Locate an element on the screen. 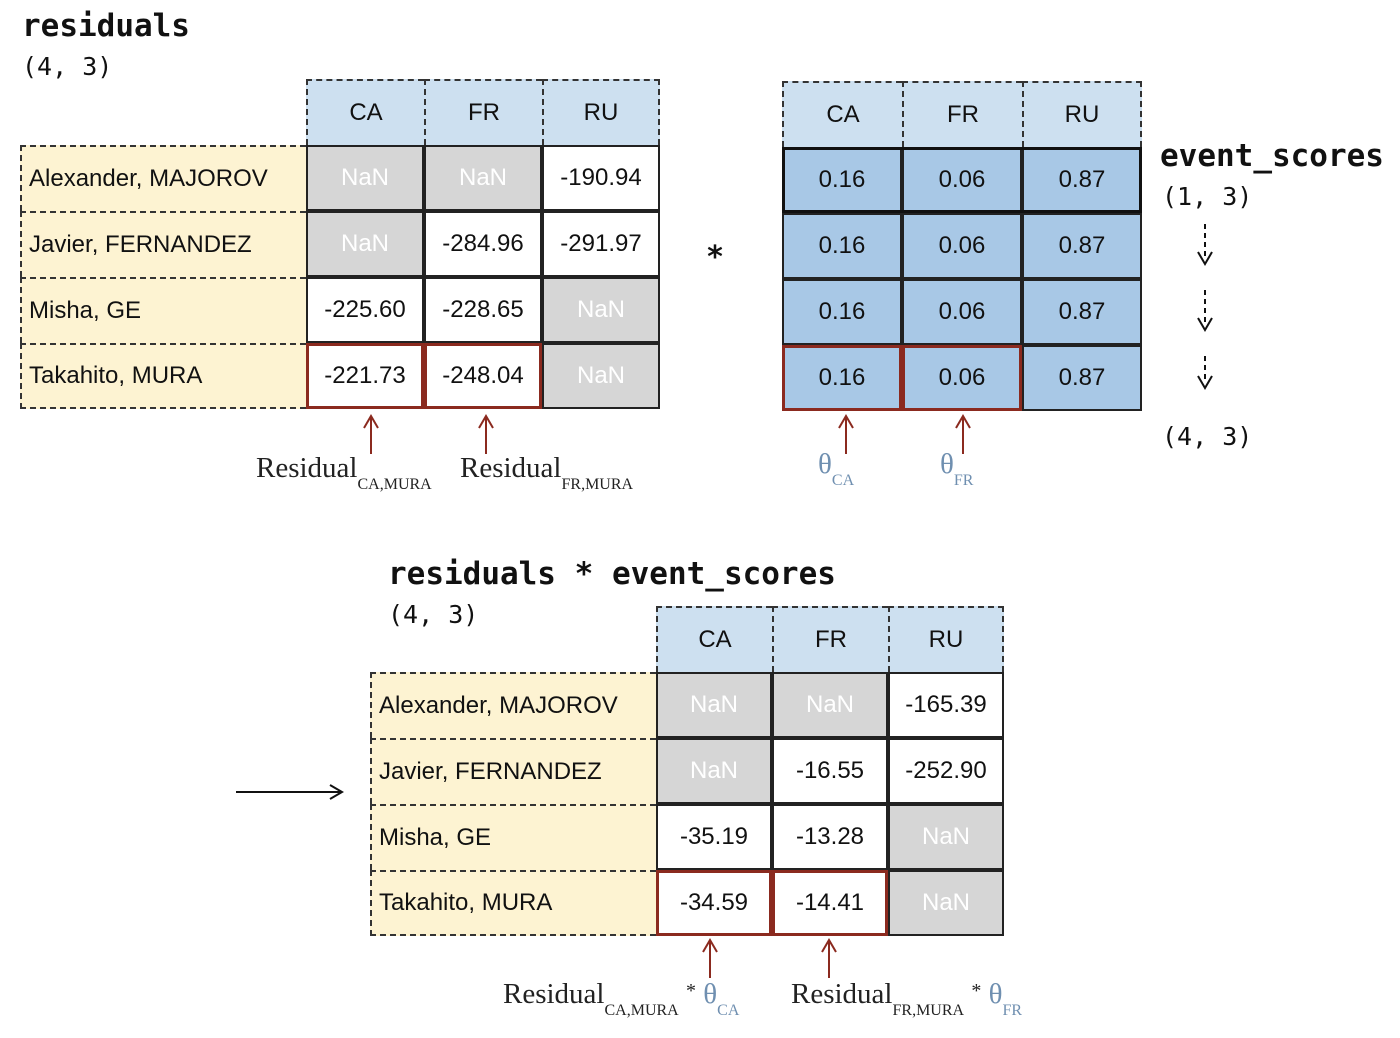  table-cell: -165.39 is located at coordinates (946, 705).